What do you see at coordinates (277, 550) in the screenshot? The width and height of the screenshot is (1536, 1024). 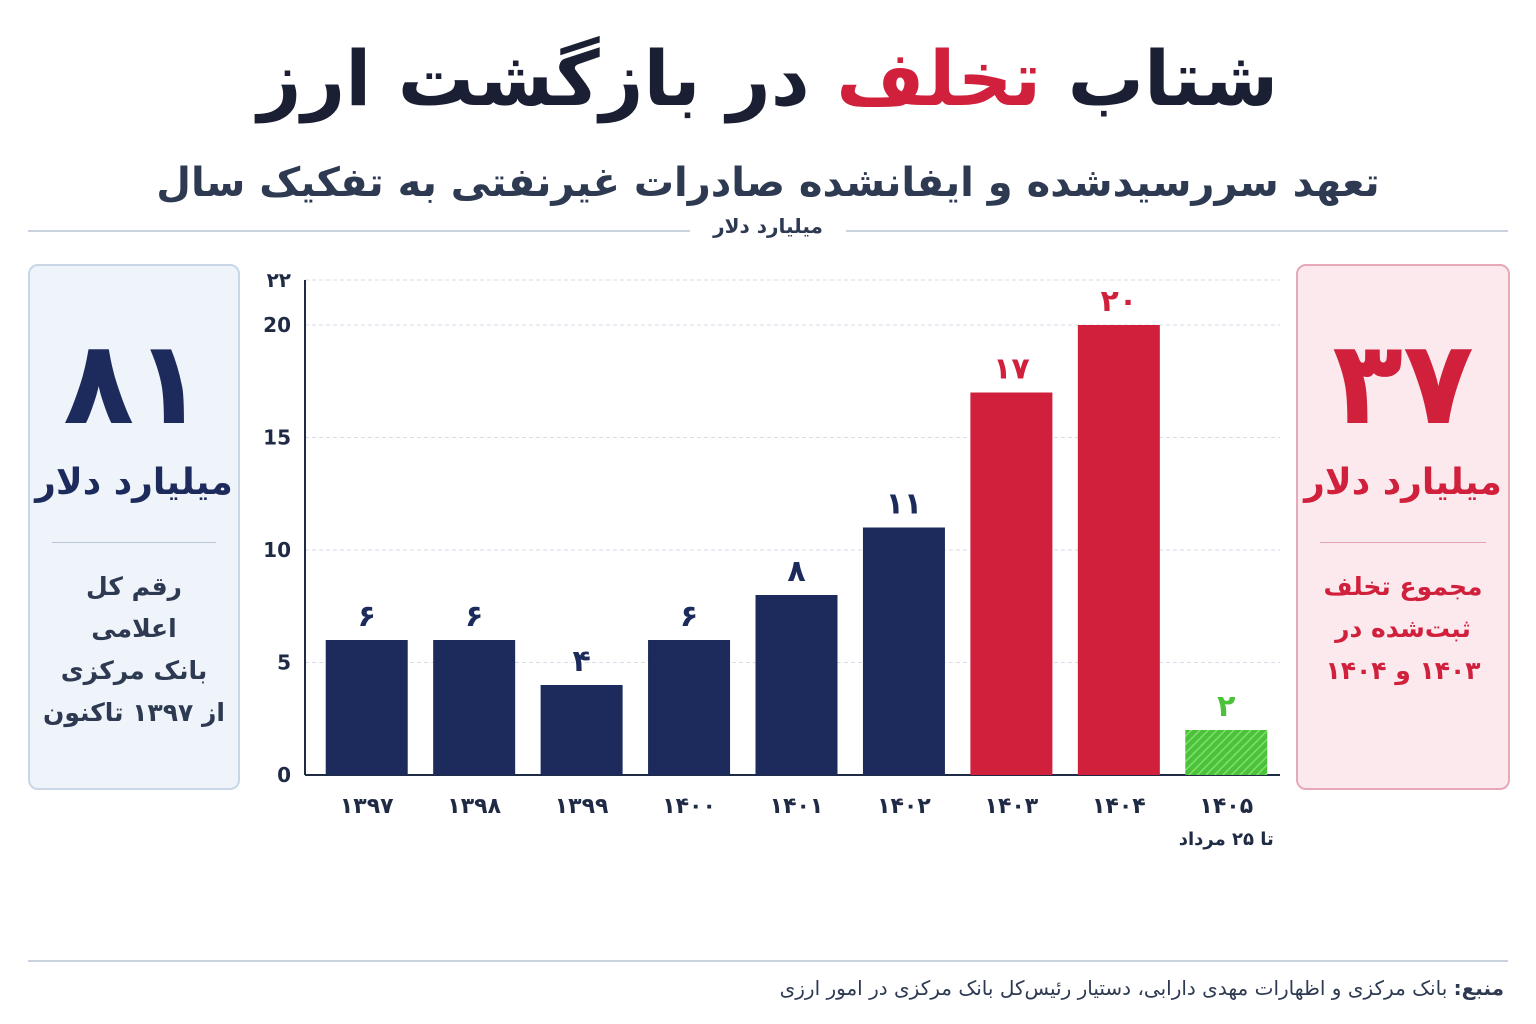 I see `y-tick-label: 10` at bounding box center [277, 550].